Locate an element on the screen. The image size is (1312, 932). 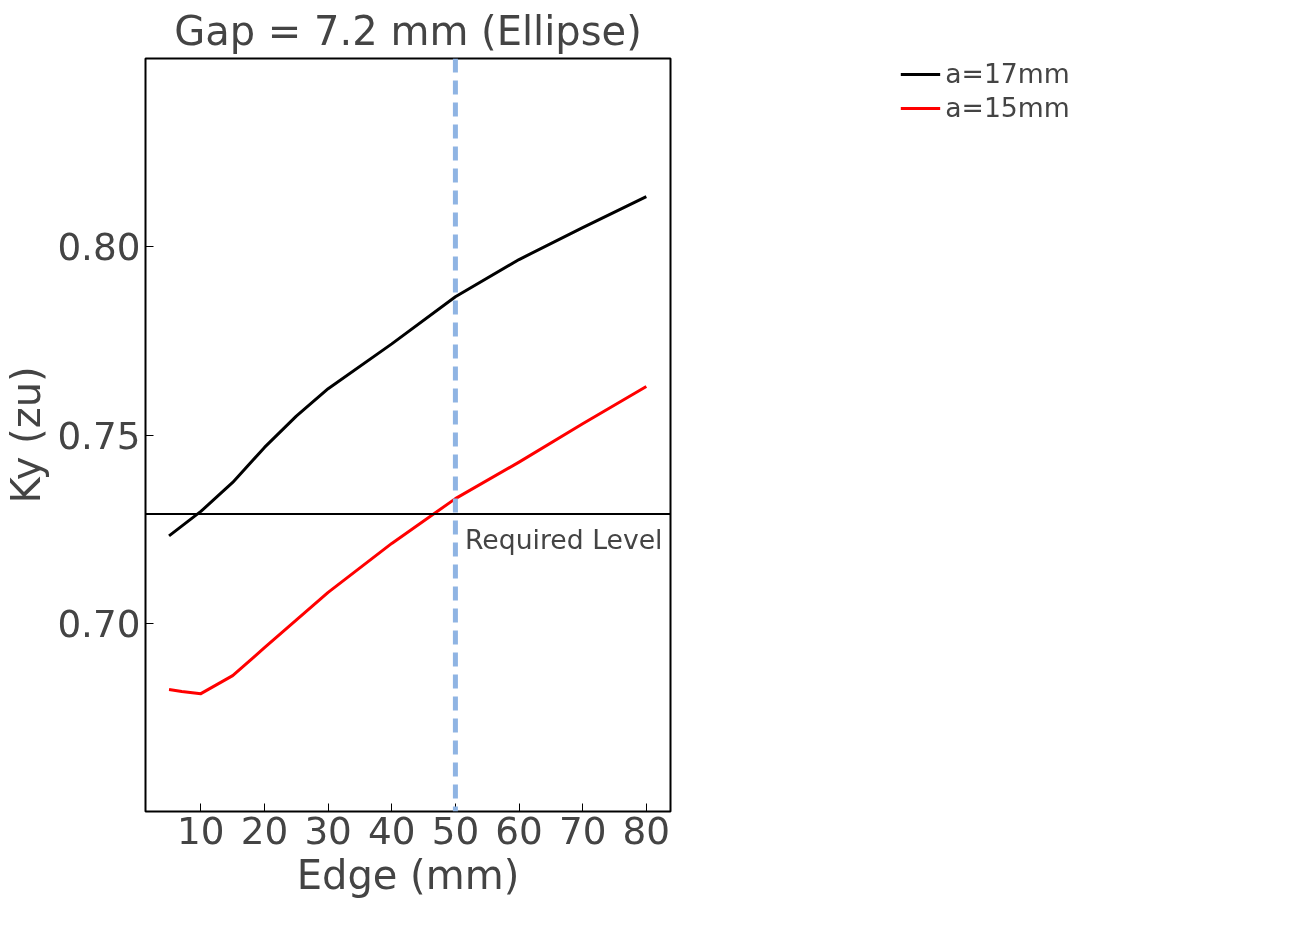
x-tick-label: 70 is located at coordinates (582, 830).